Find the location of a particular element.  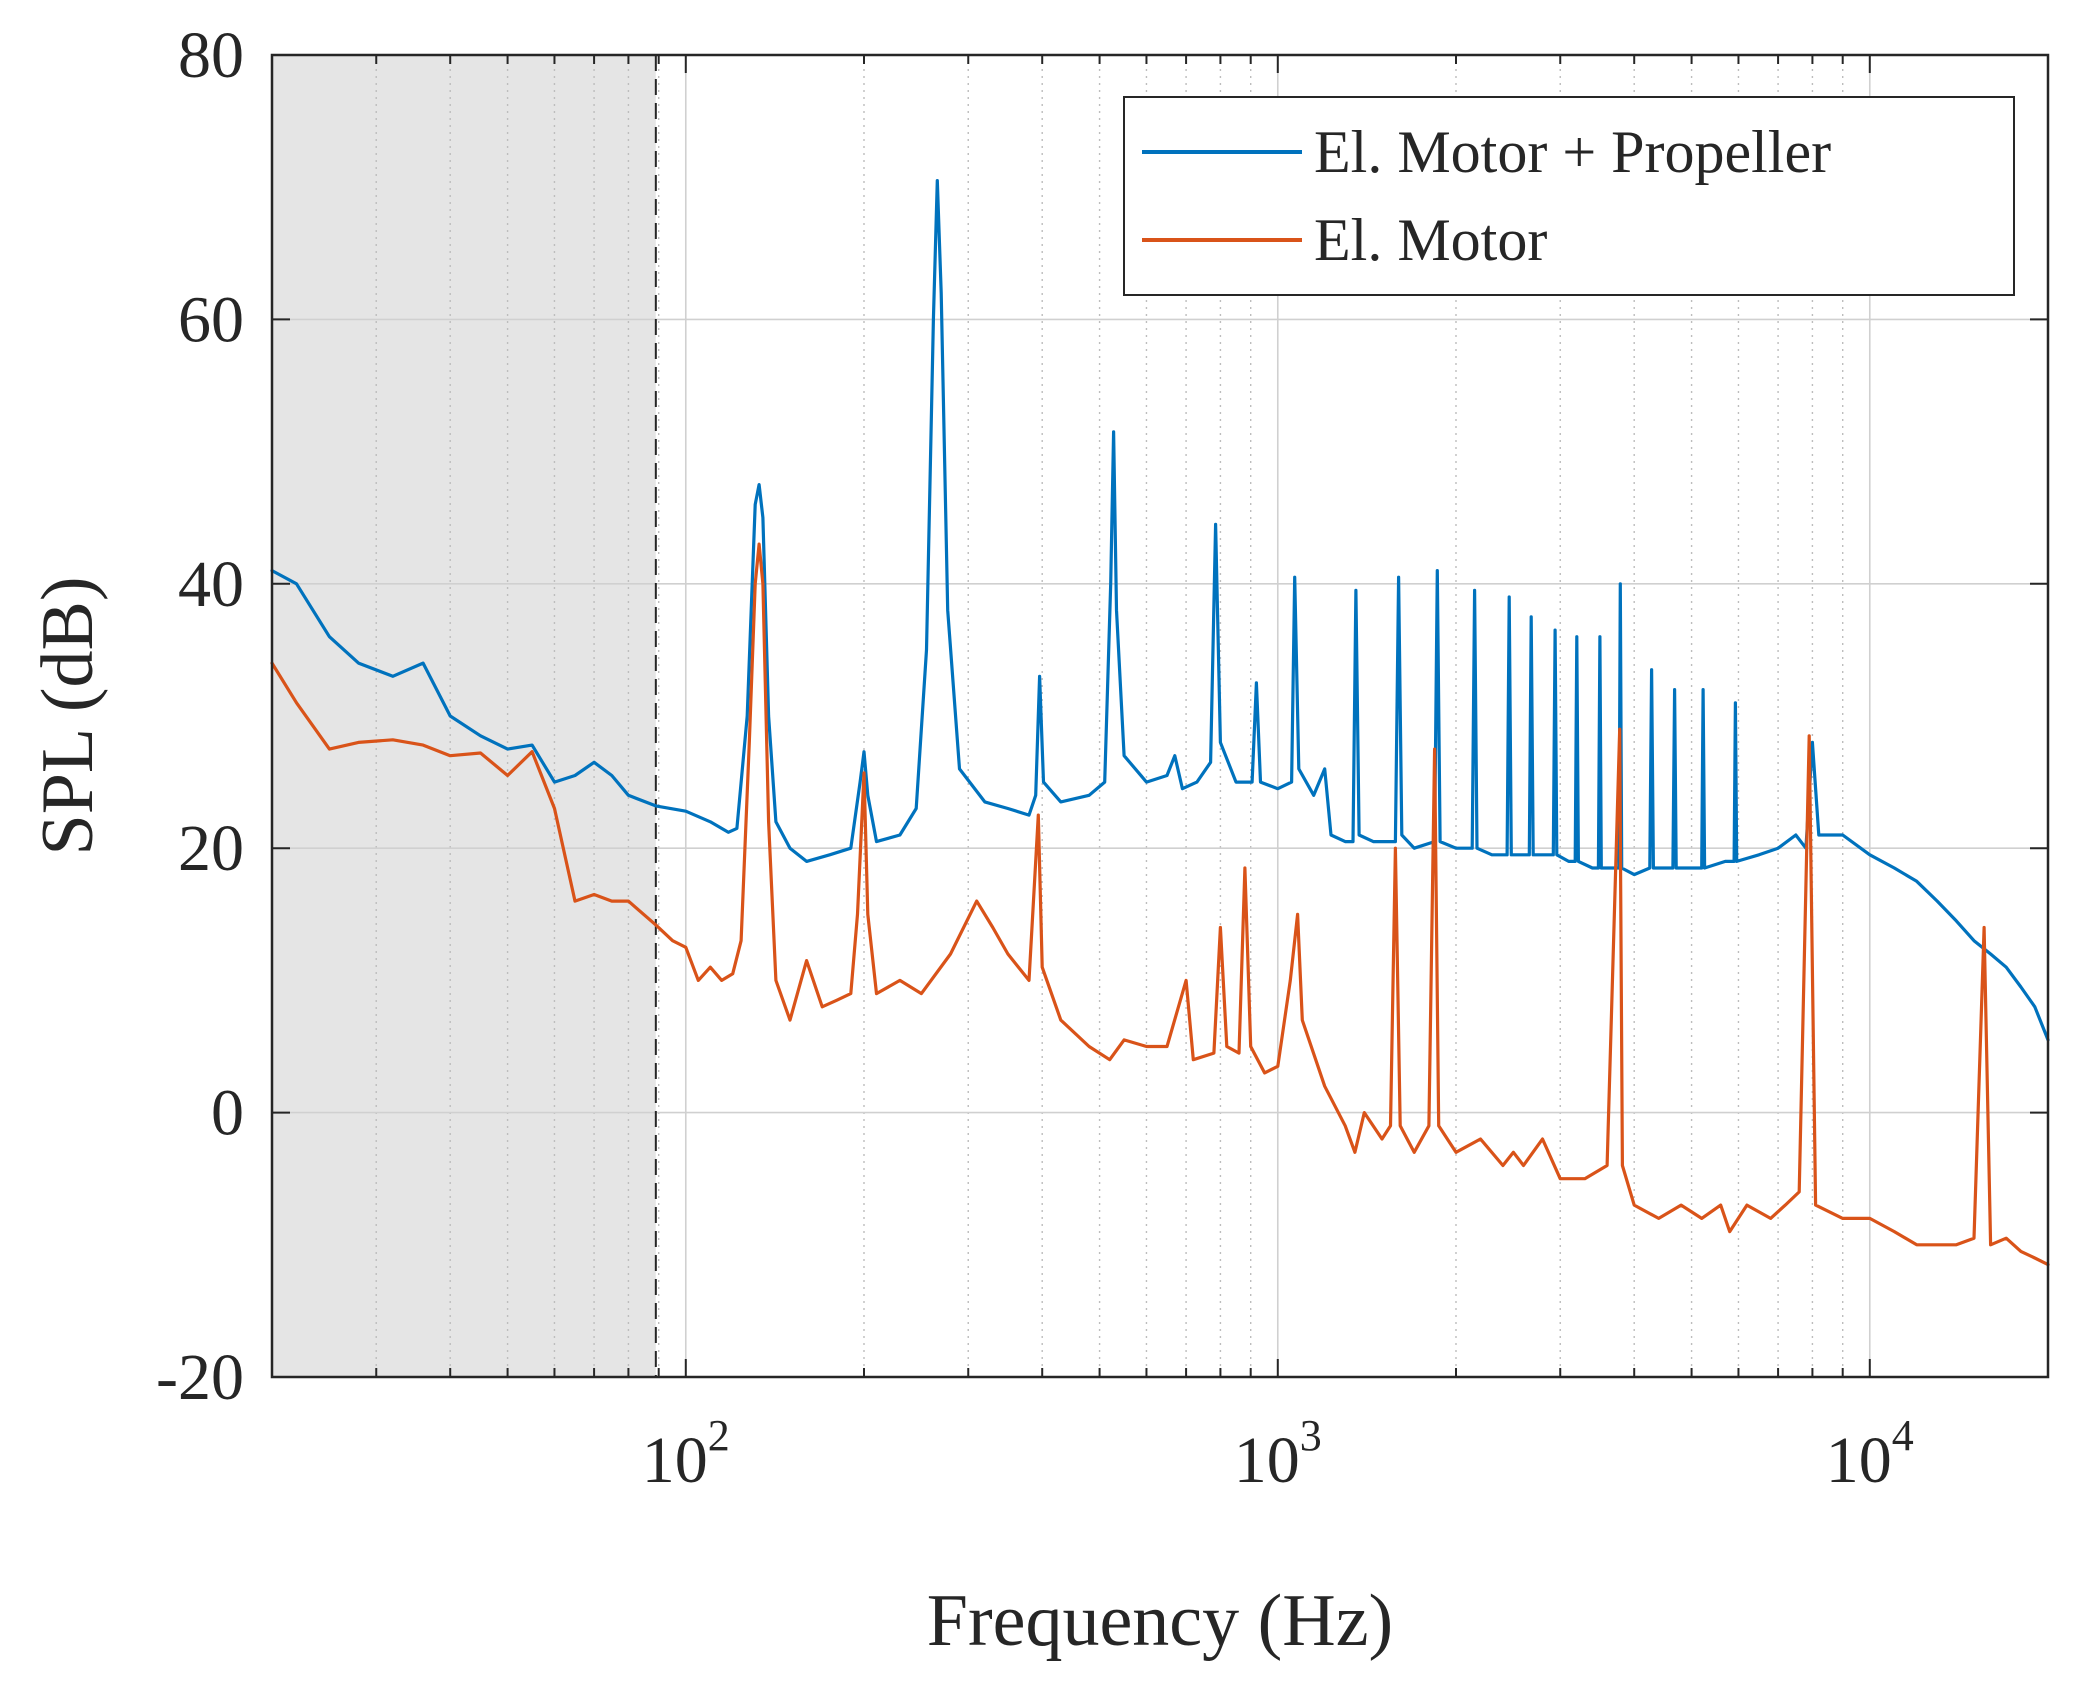

x-axis-title: Frequency (Hz) is located at coordinates (1160, 1621).